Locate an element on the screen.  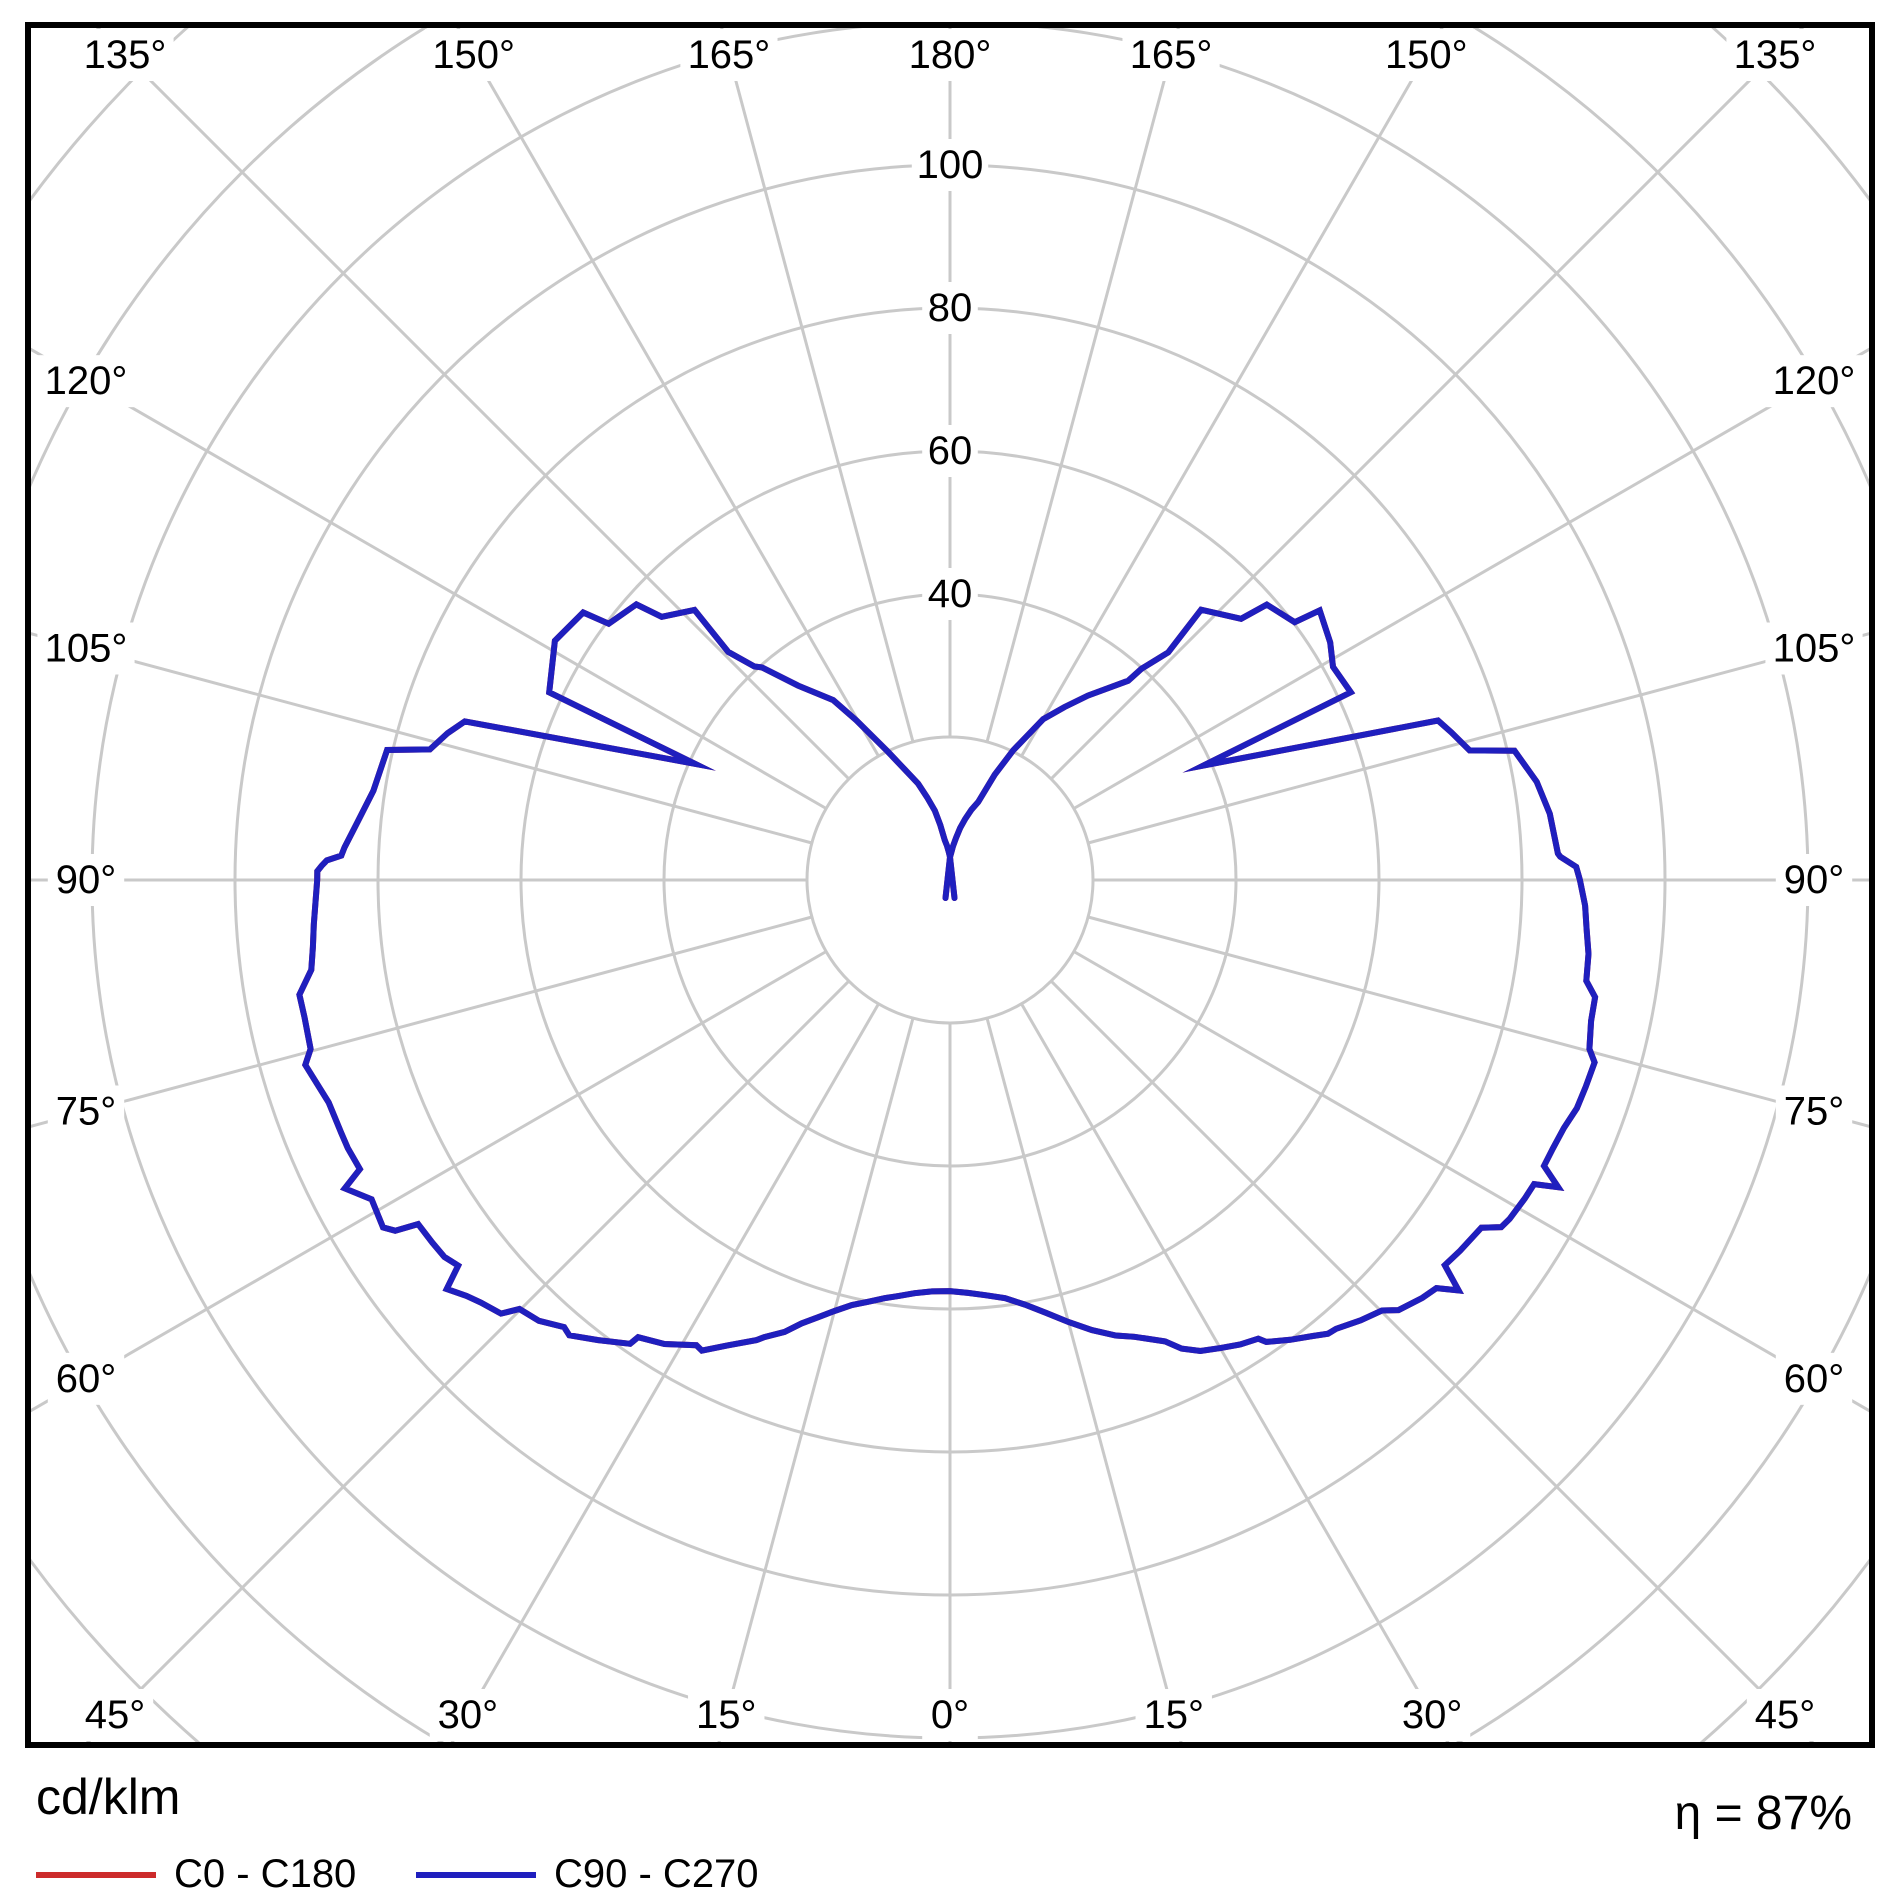
angle-label-45-left-chip is located at coordinates (115, 1715).